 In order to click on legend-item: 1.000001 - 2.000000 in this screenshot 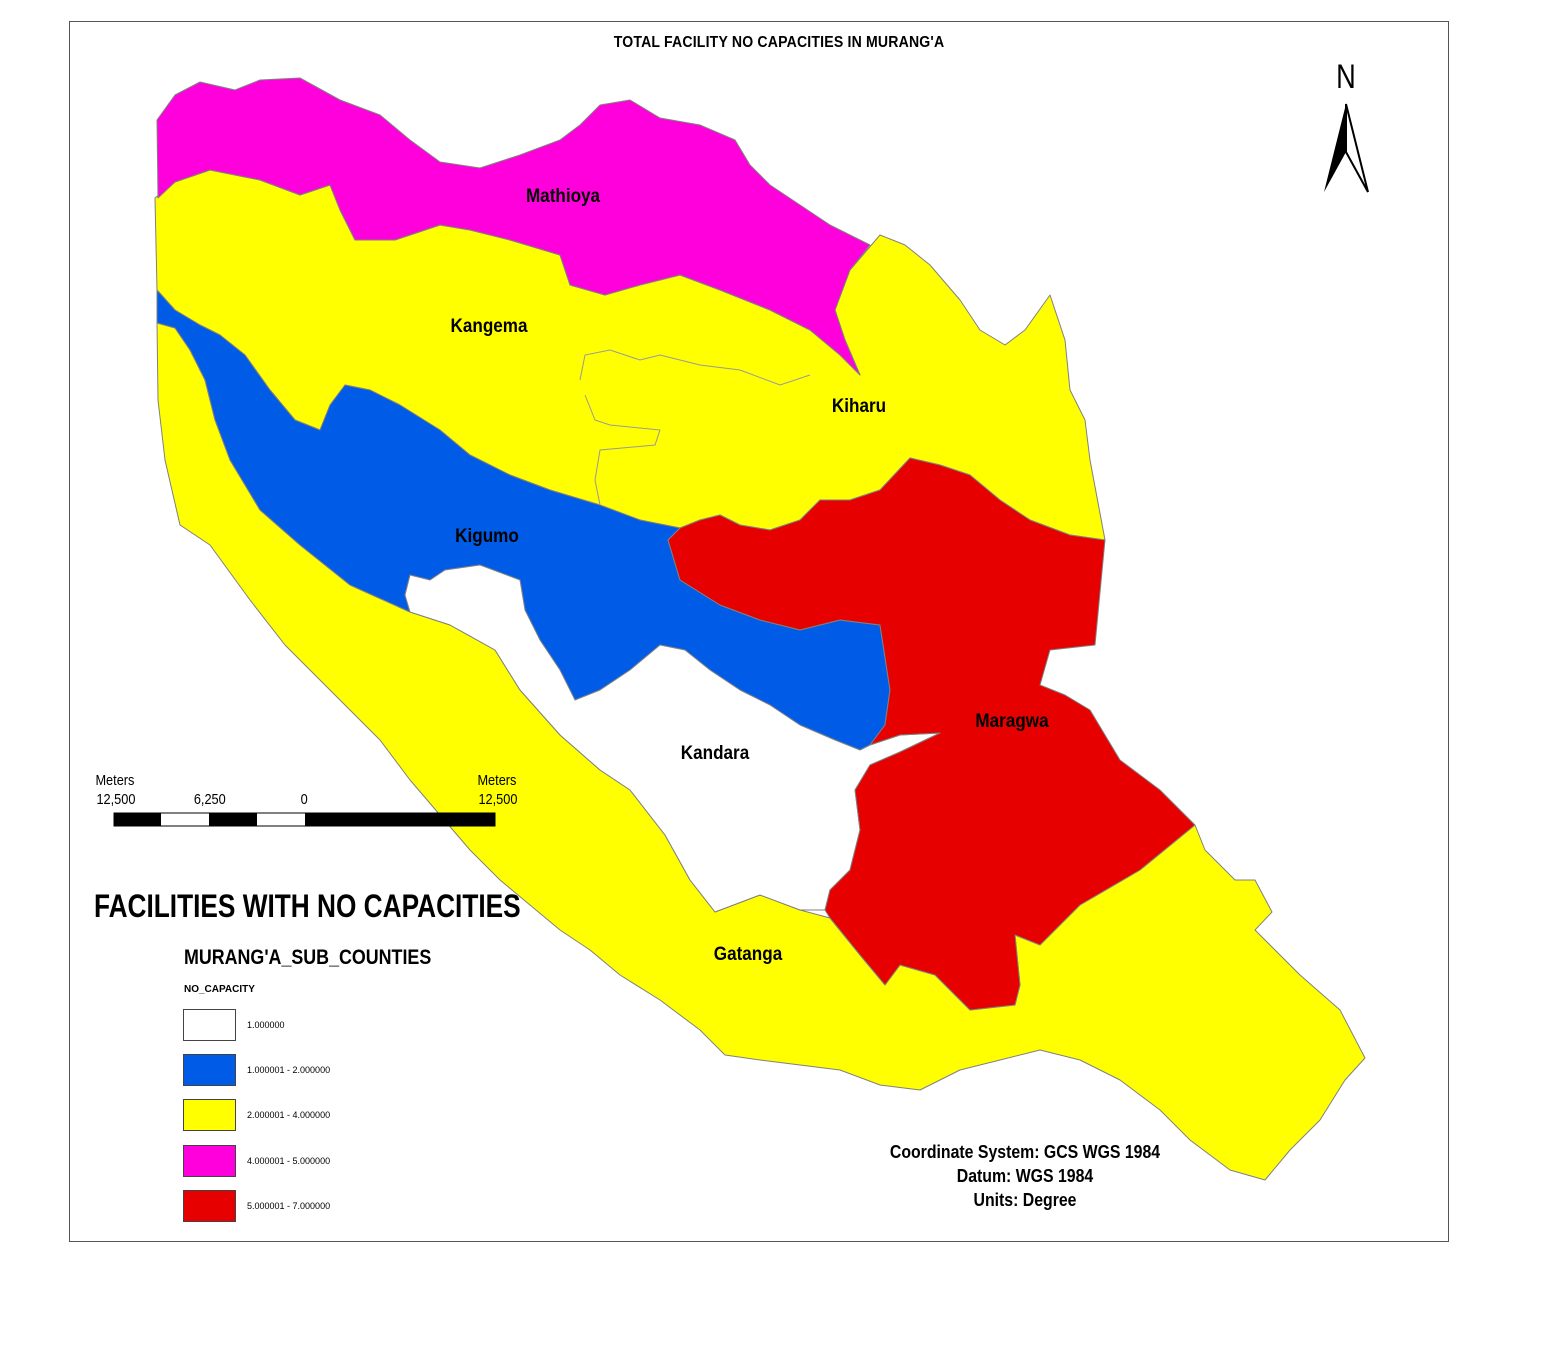, I will do `click(313, 1071)`.